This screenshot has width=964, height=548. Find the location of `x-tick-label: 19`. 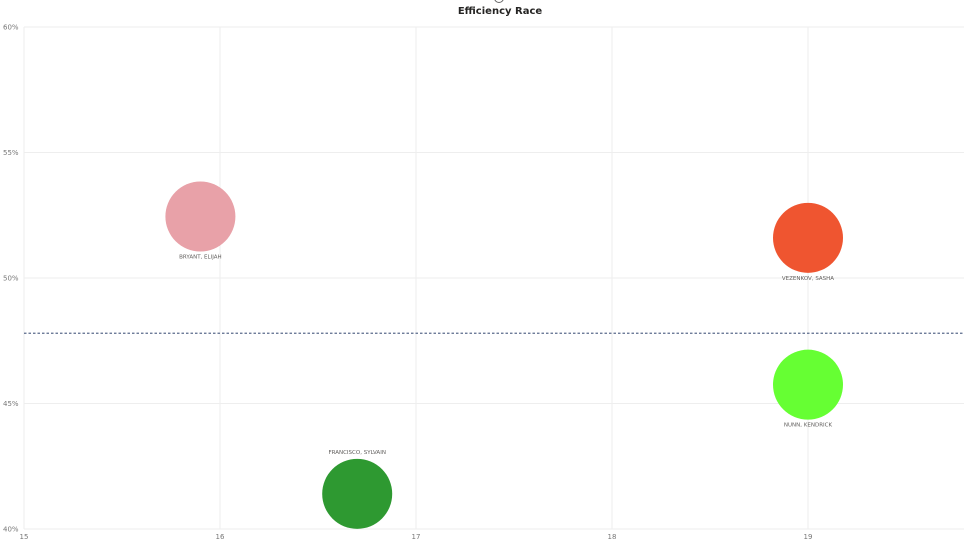

x-tick-label: 19 is located at coordinates (808, 537).